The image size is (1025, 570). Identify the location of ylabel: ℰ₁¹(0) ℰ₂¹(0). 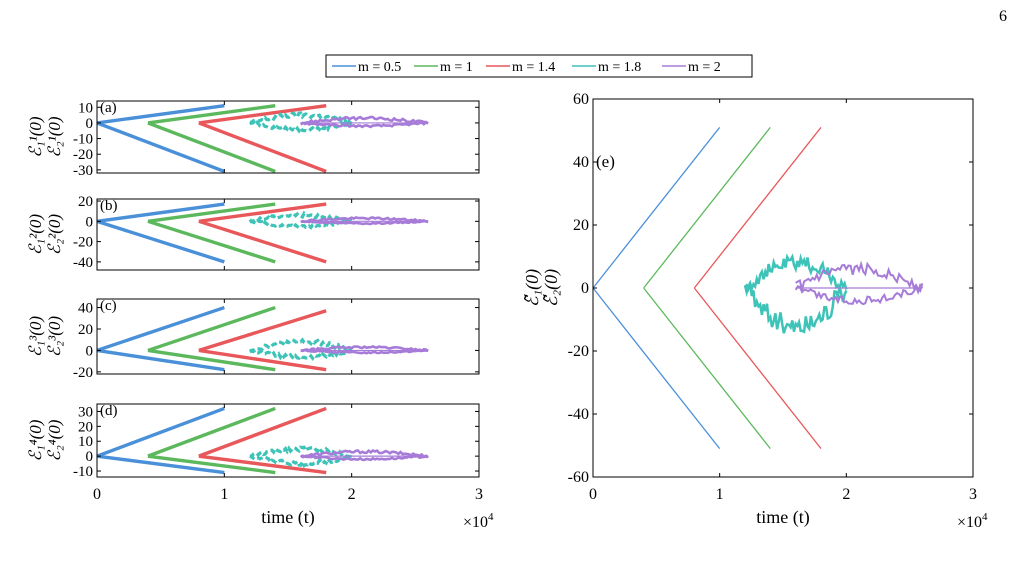
(45, 136).